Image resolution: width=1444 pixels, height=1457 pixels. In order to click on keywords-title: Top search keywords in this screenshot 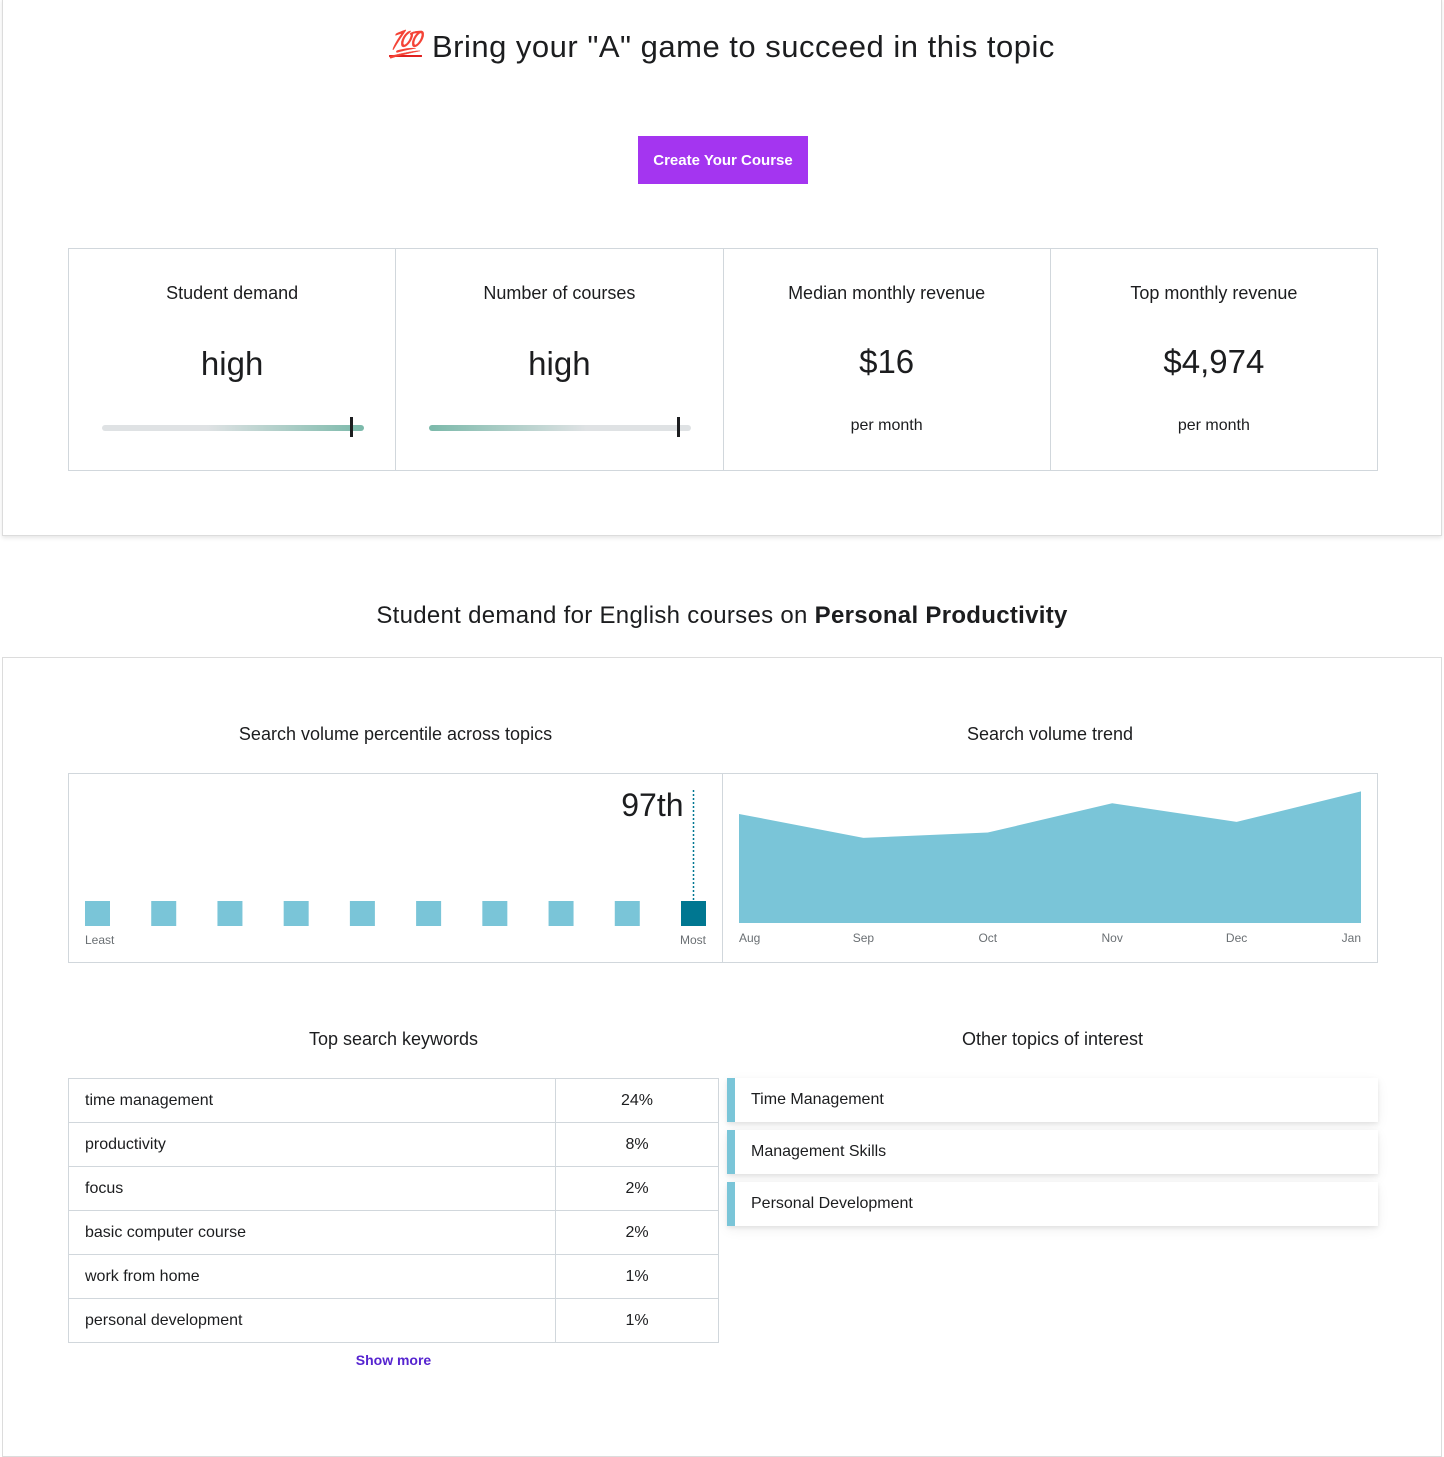, I will do `click(393, 1039)`.